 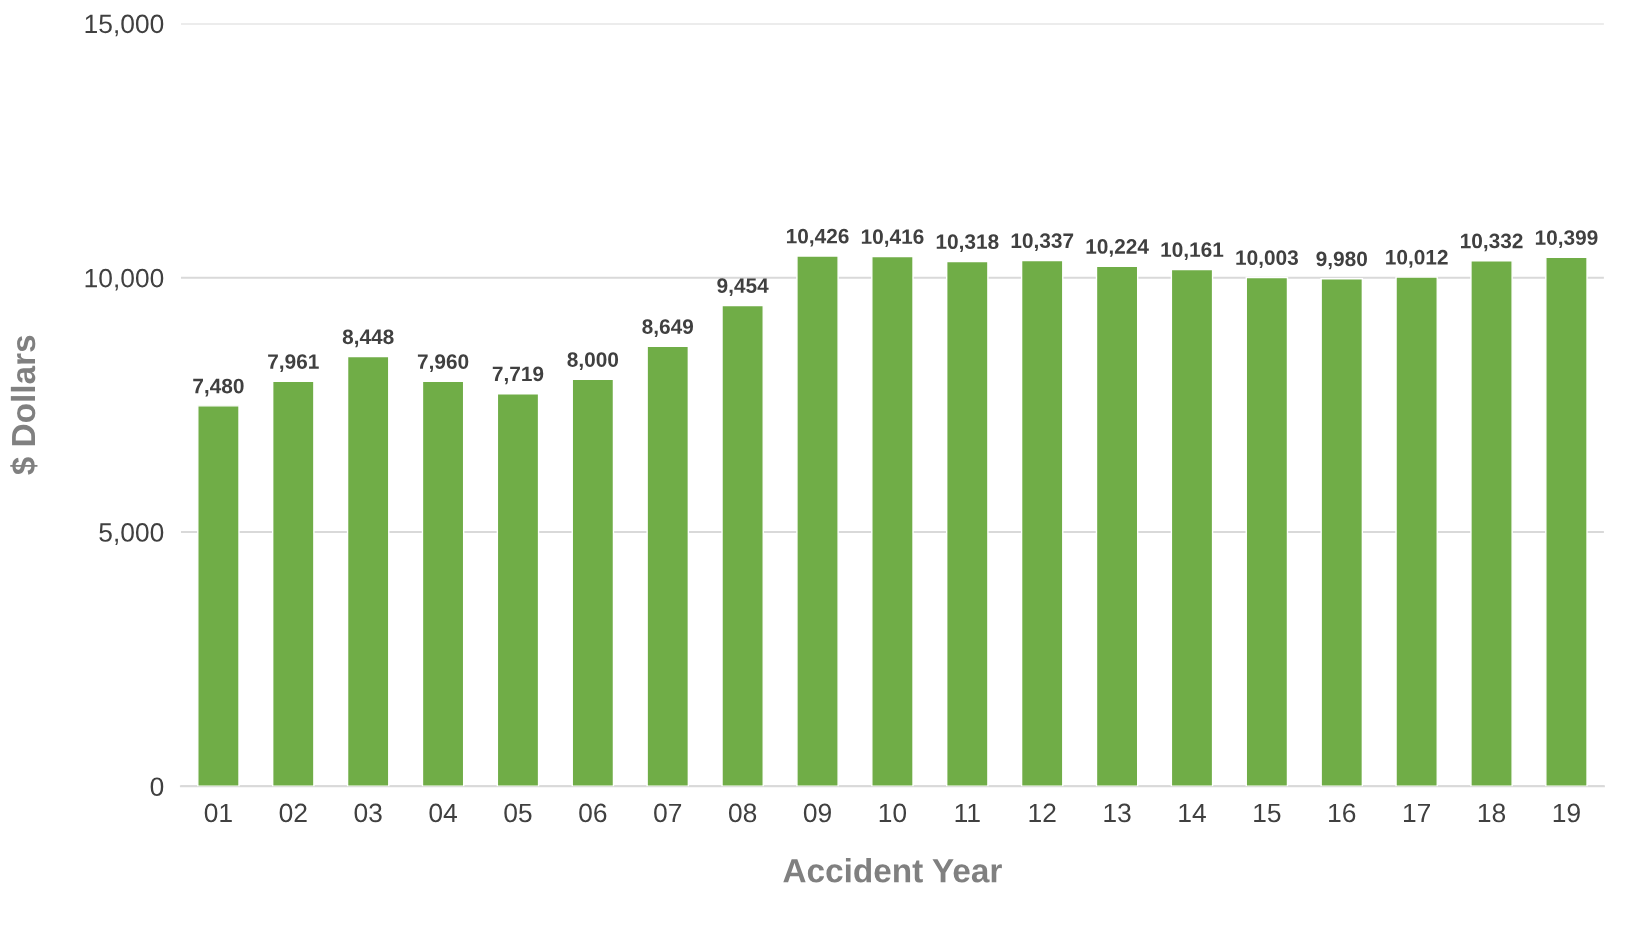 What do you see at coordinates (1042, 242) in the screenshot?
I see `data-label: 10,337` at bounding box center [1042, 242].